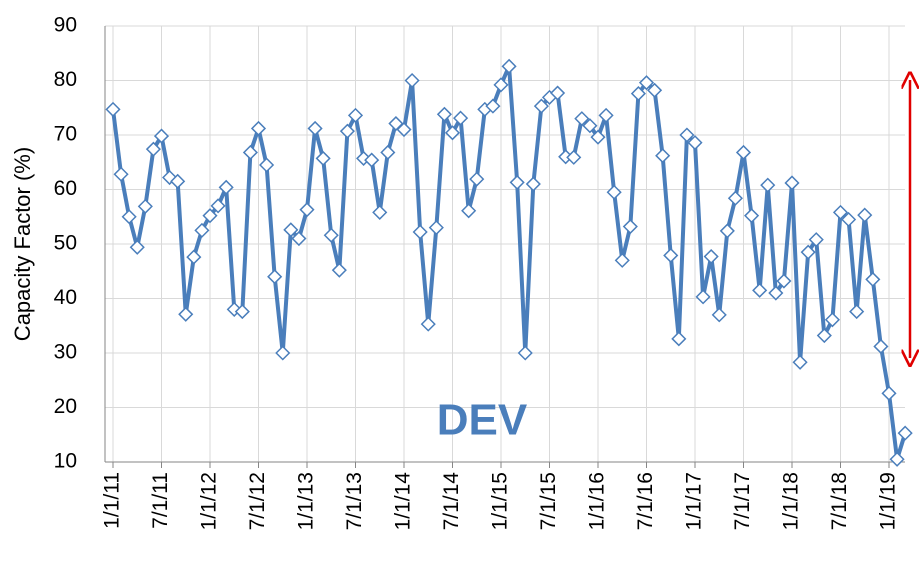  Describe the element at coordinates (451, 501) in the screenshot. I see `x-tick-label: 7/1/14` at that location.